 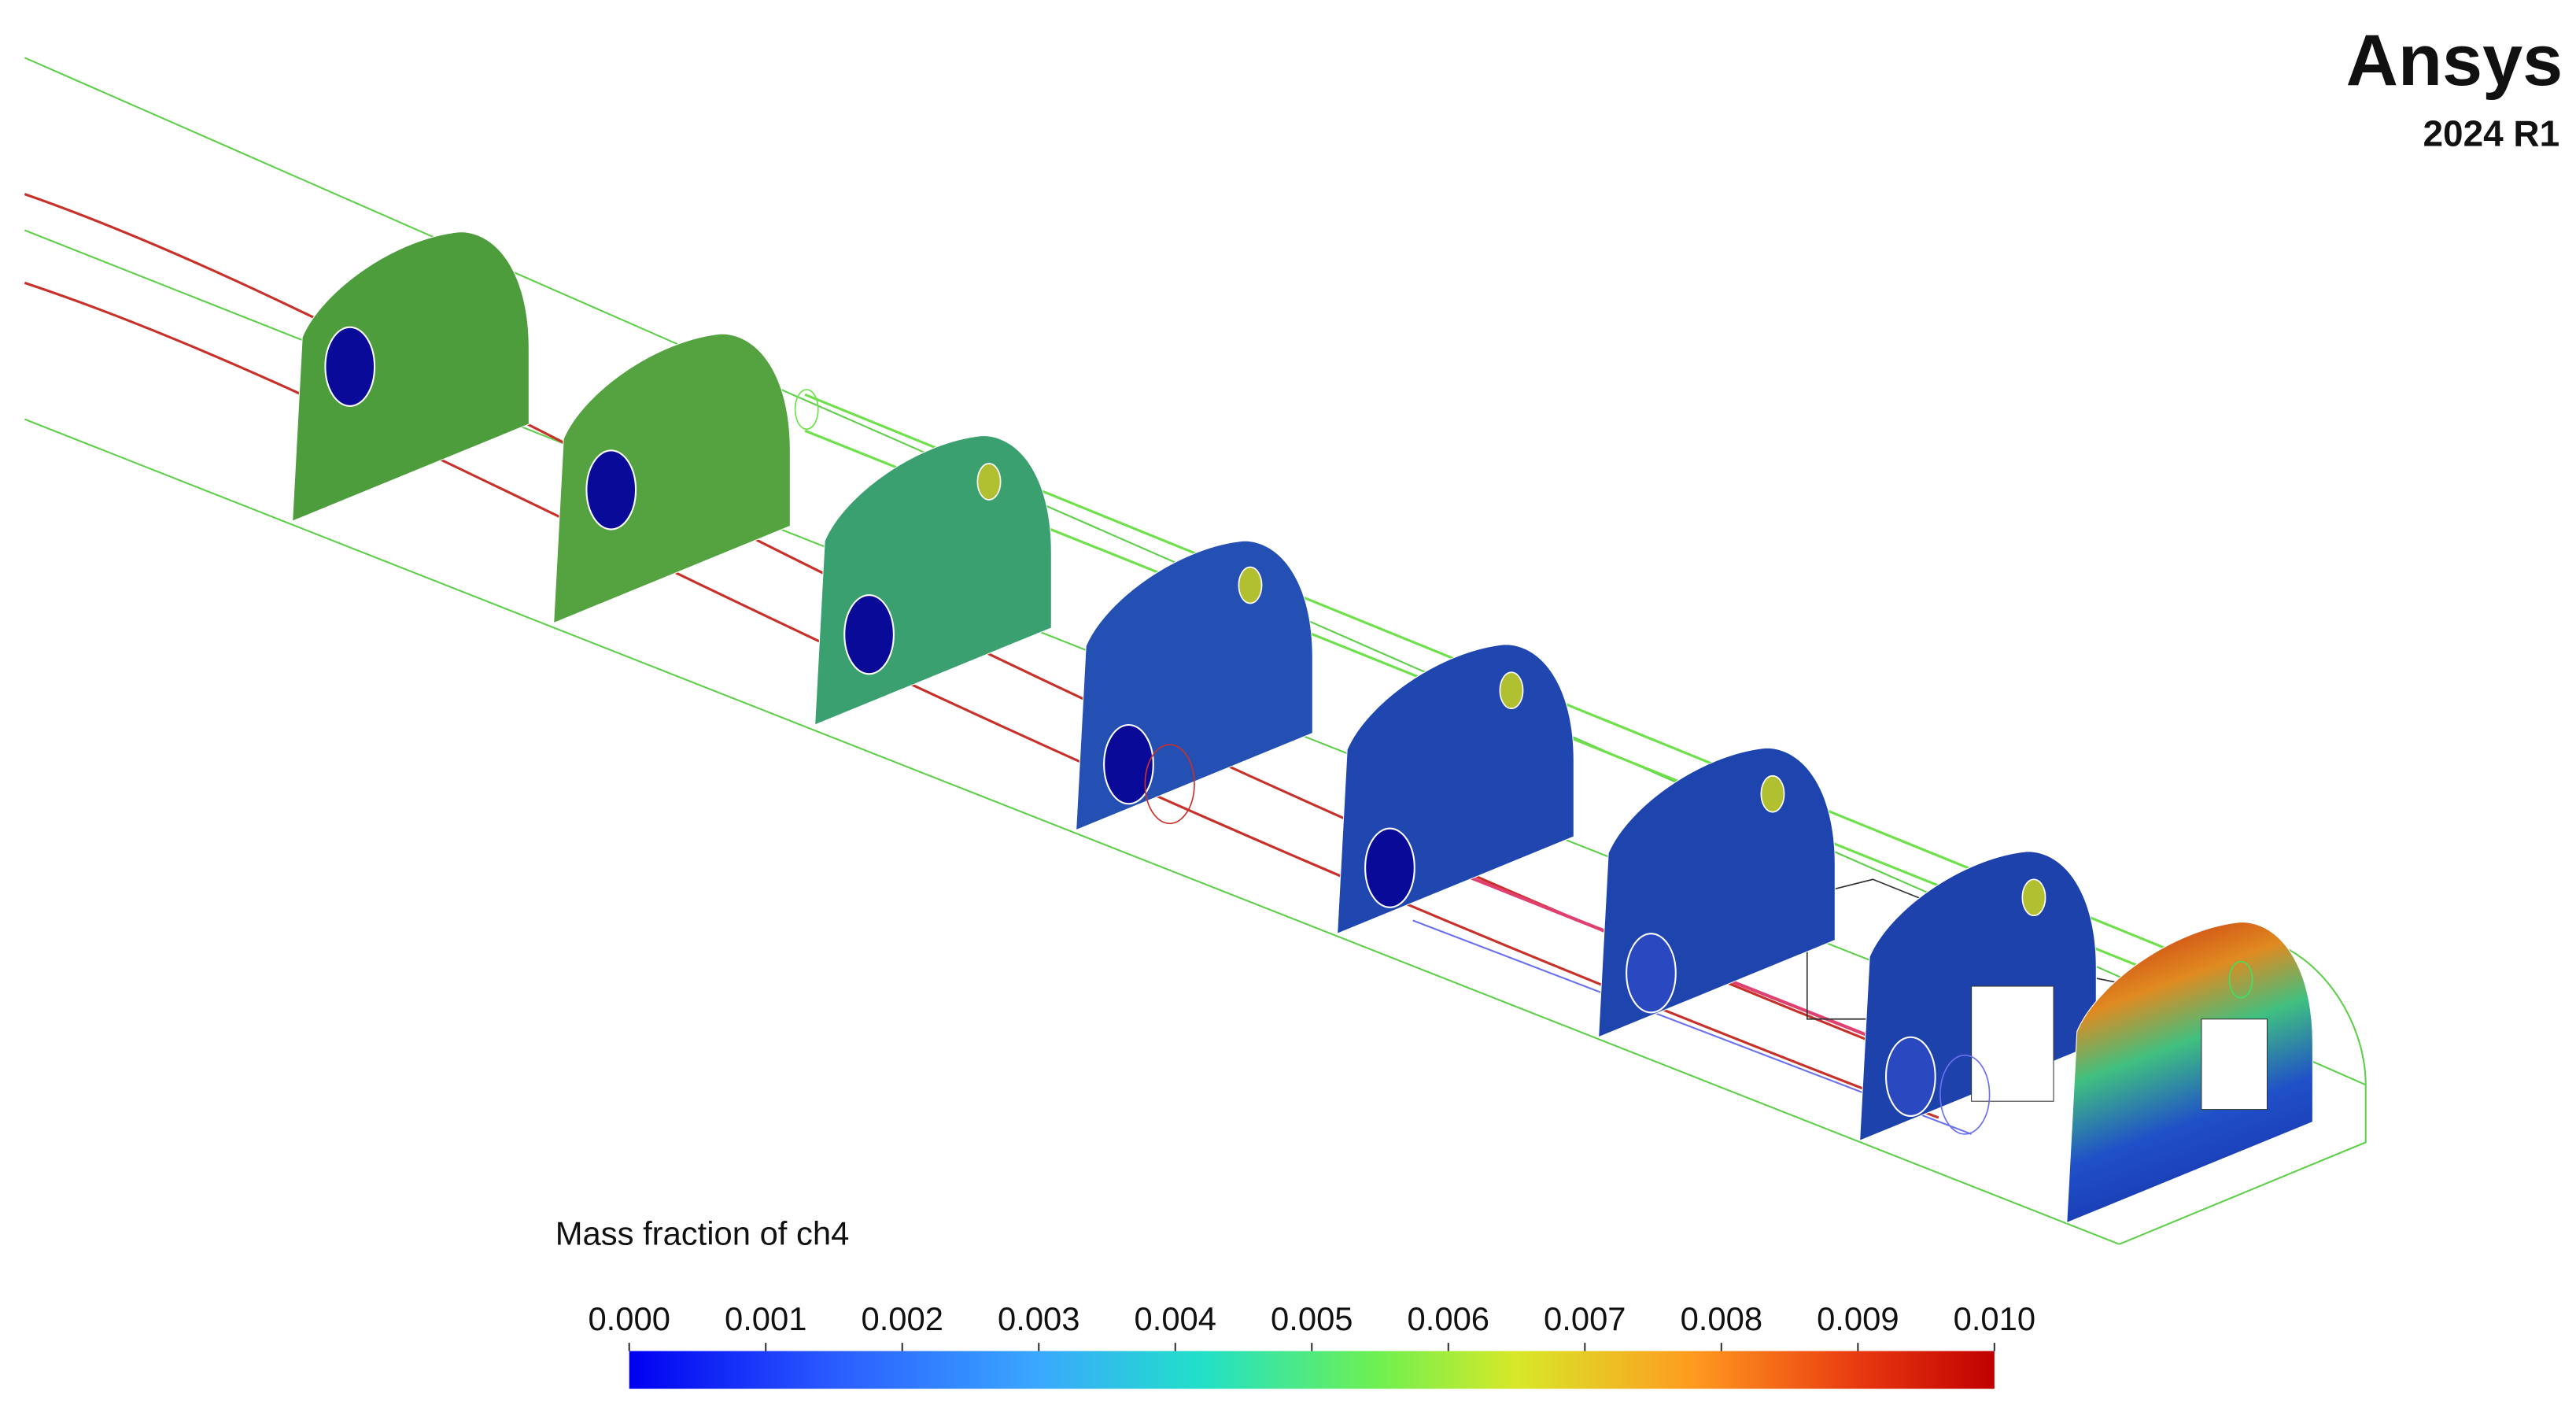 I want to click on colorbar-tick-label: 0.008, so click(x=1722, y=1318).